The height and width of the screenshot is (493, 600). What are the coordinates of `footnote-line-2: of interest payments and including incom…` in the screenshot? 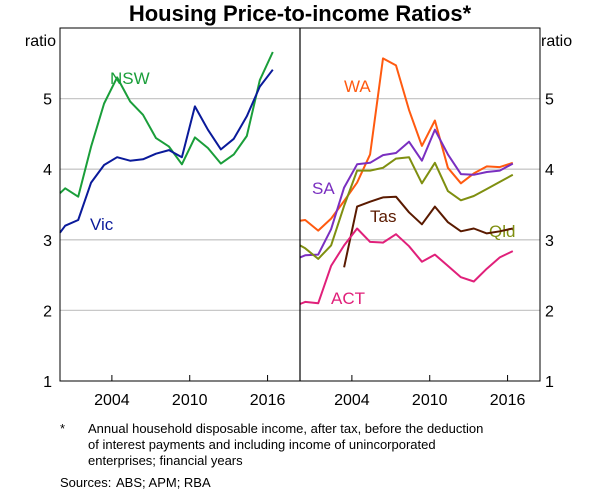 It's located at (262, 444).